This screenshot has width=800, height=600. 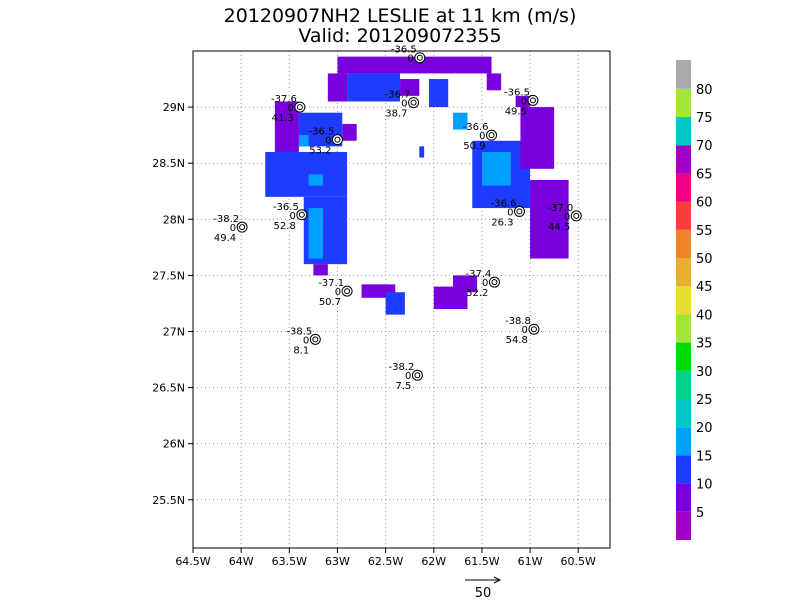 I want to click on colorbar-label: 75, so click(x=704, y=118).